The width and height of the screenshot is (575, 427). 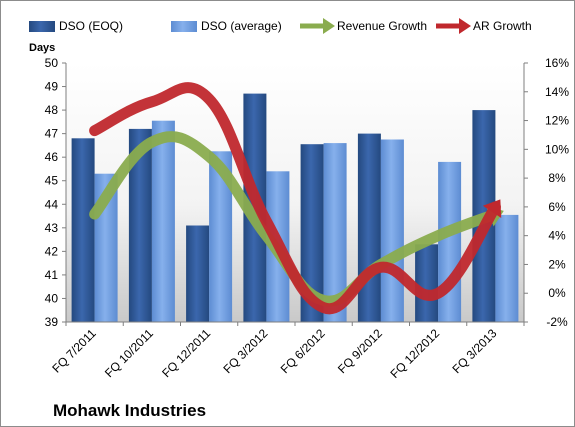 I want to click on legend-item-dso-eoq: DSO (EOQ), so click(x=76, y=26).